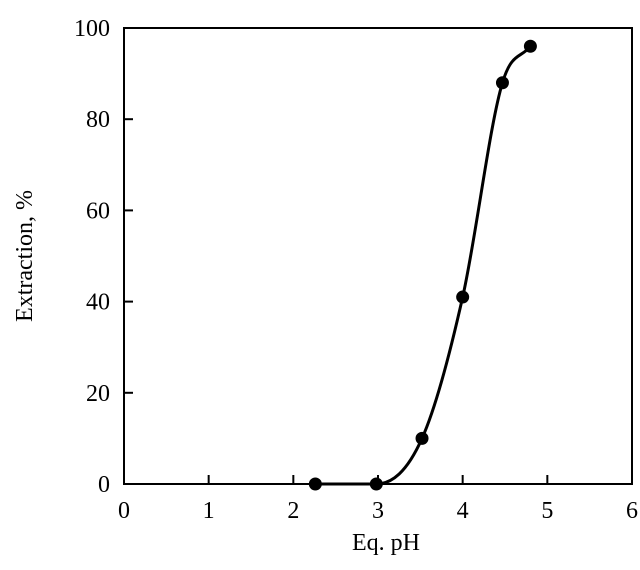 This screenshot has height=570, width=640. I want to click on y-tick-label: 0, so click(104, 485).